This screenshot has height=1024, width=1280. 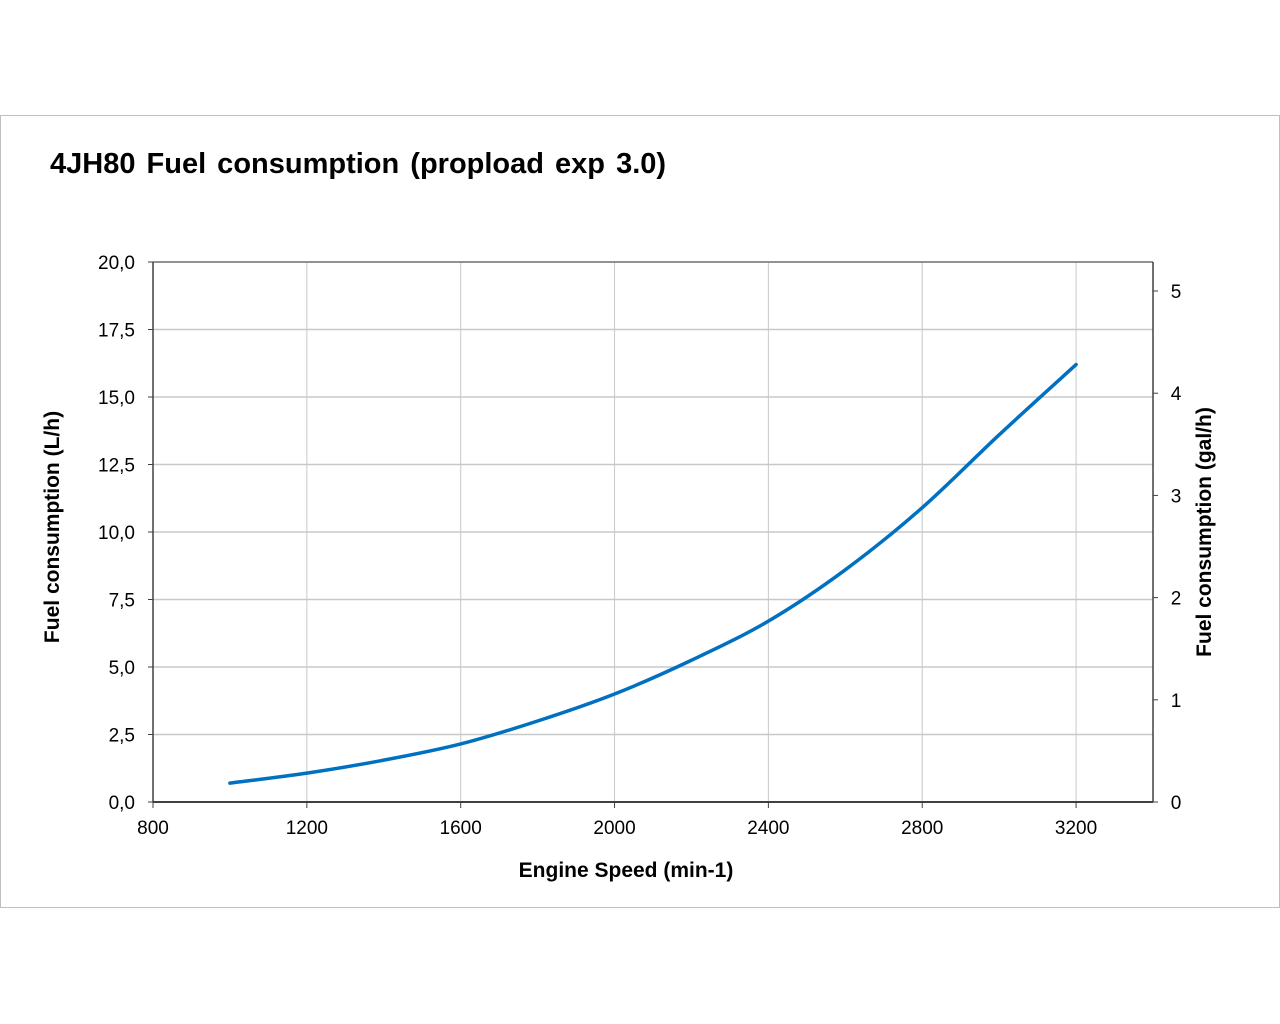 I want to click on y2-tick-label: 0, so click(x=1176, y=803).